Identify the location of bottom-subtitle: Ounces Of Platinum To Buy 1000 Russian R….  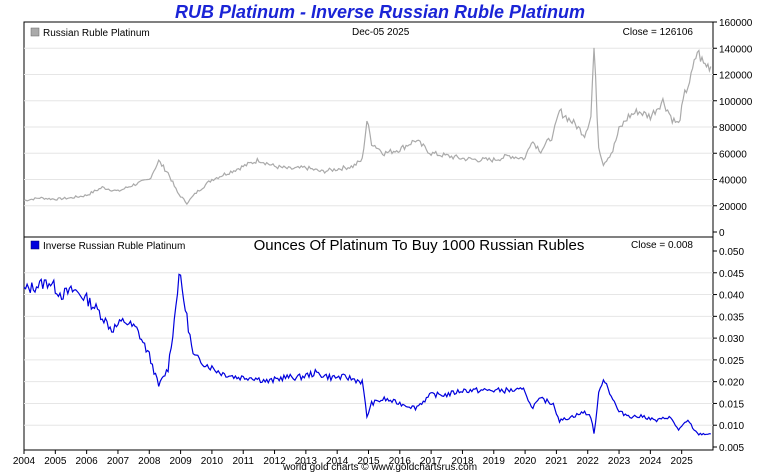
(419, 245).